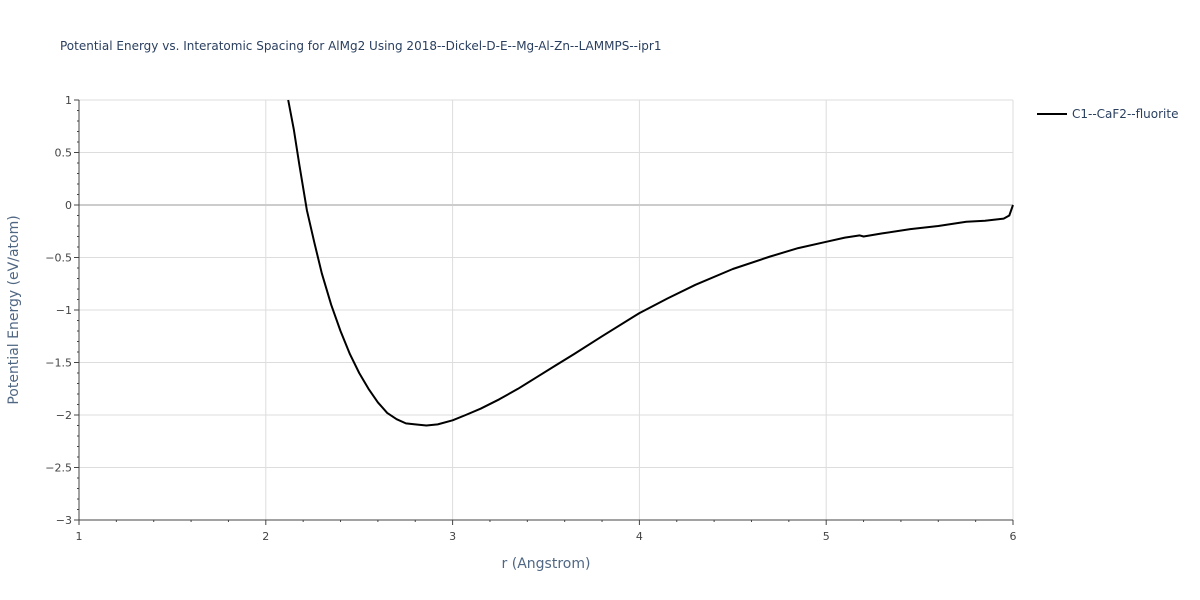 This screenshot has height=600, width=1200. I want to click on x-tick-label: 1, so click(79, 536).